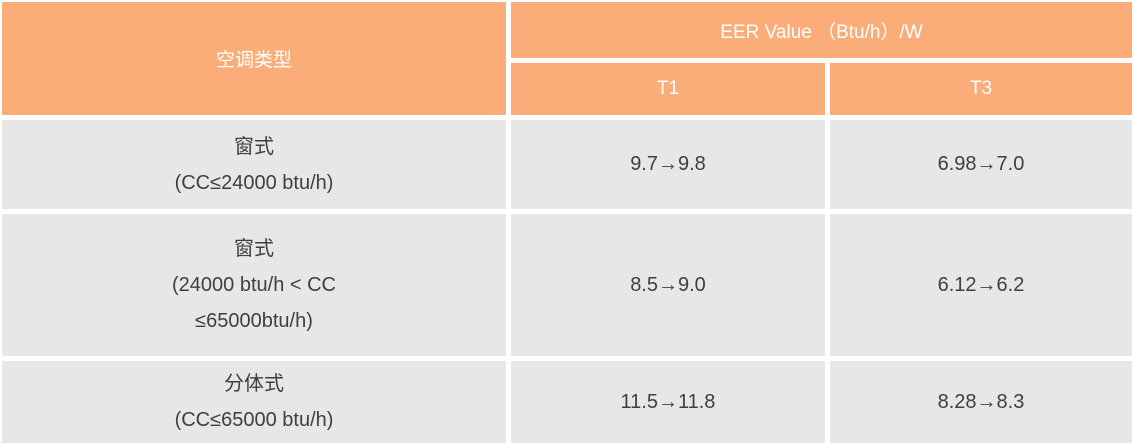 This screenshot has height=445, width=1134. I want to click on value-t1-row1: 9.7→9.8, so click(668, 164).